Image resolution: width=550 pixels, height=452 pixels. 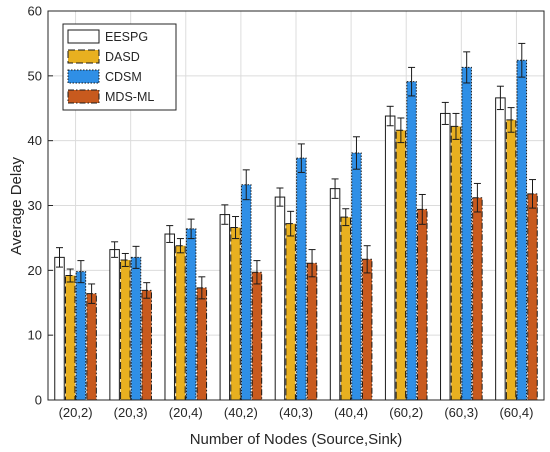 What do you see at coordinates (131, 412) in the screenshot?
I see `x-tick-label: (20,3)` at bounding box center [131, 412].